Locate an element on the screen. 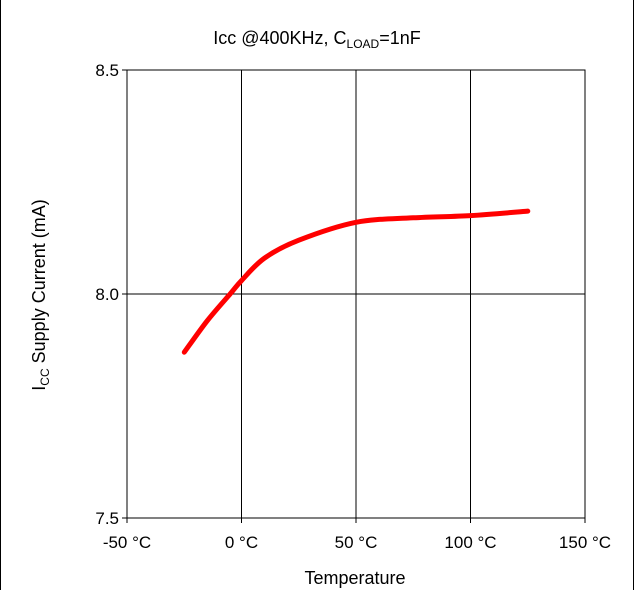 The width and height of the screenshot is (634, 592). chart-title: Icc @400KHz, CLOAD=1nF is located at coordinates (317, 39).